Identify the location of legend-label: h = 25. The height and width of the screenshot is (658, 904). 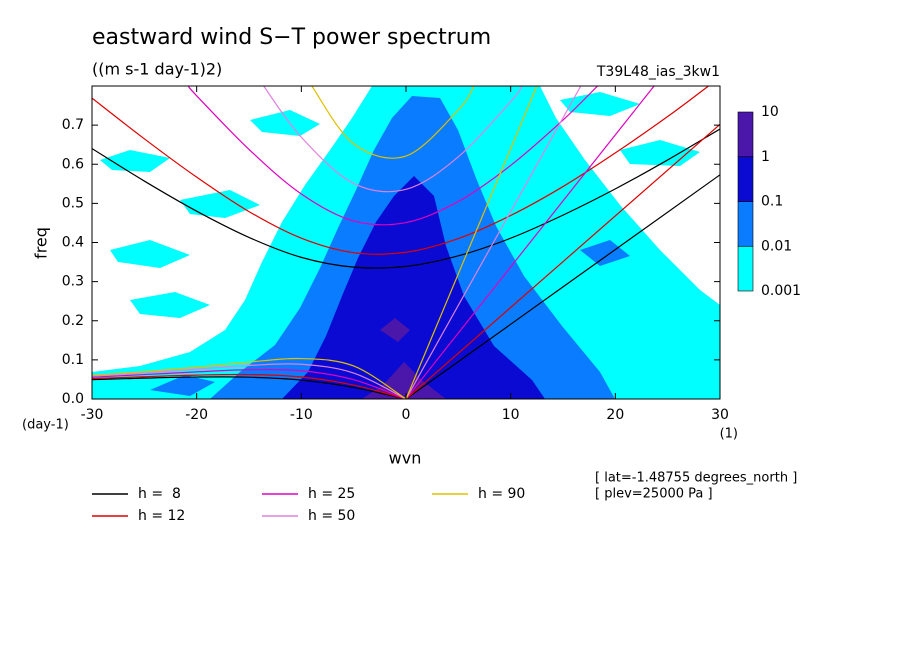
(331, 494).